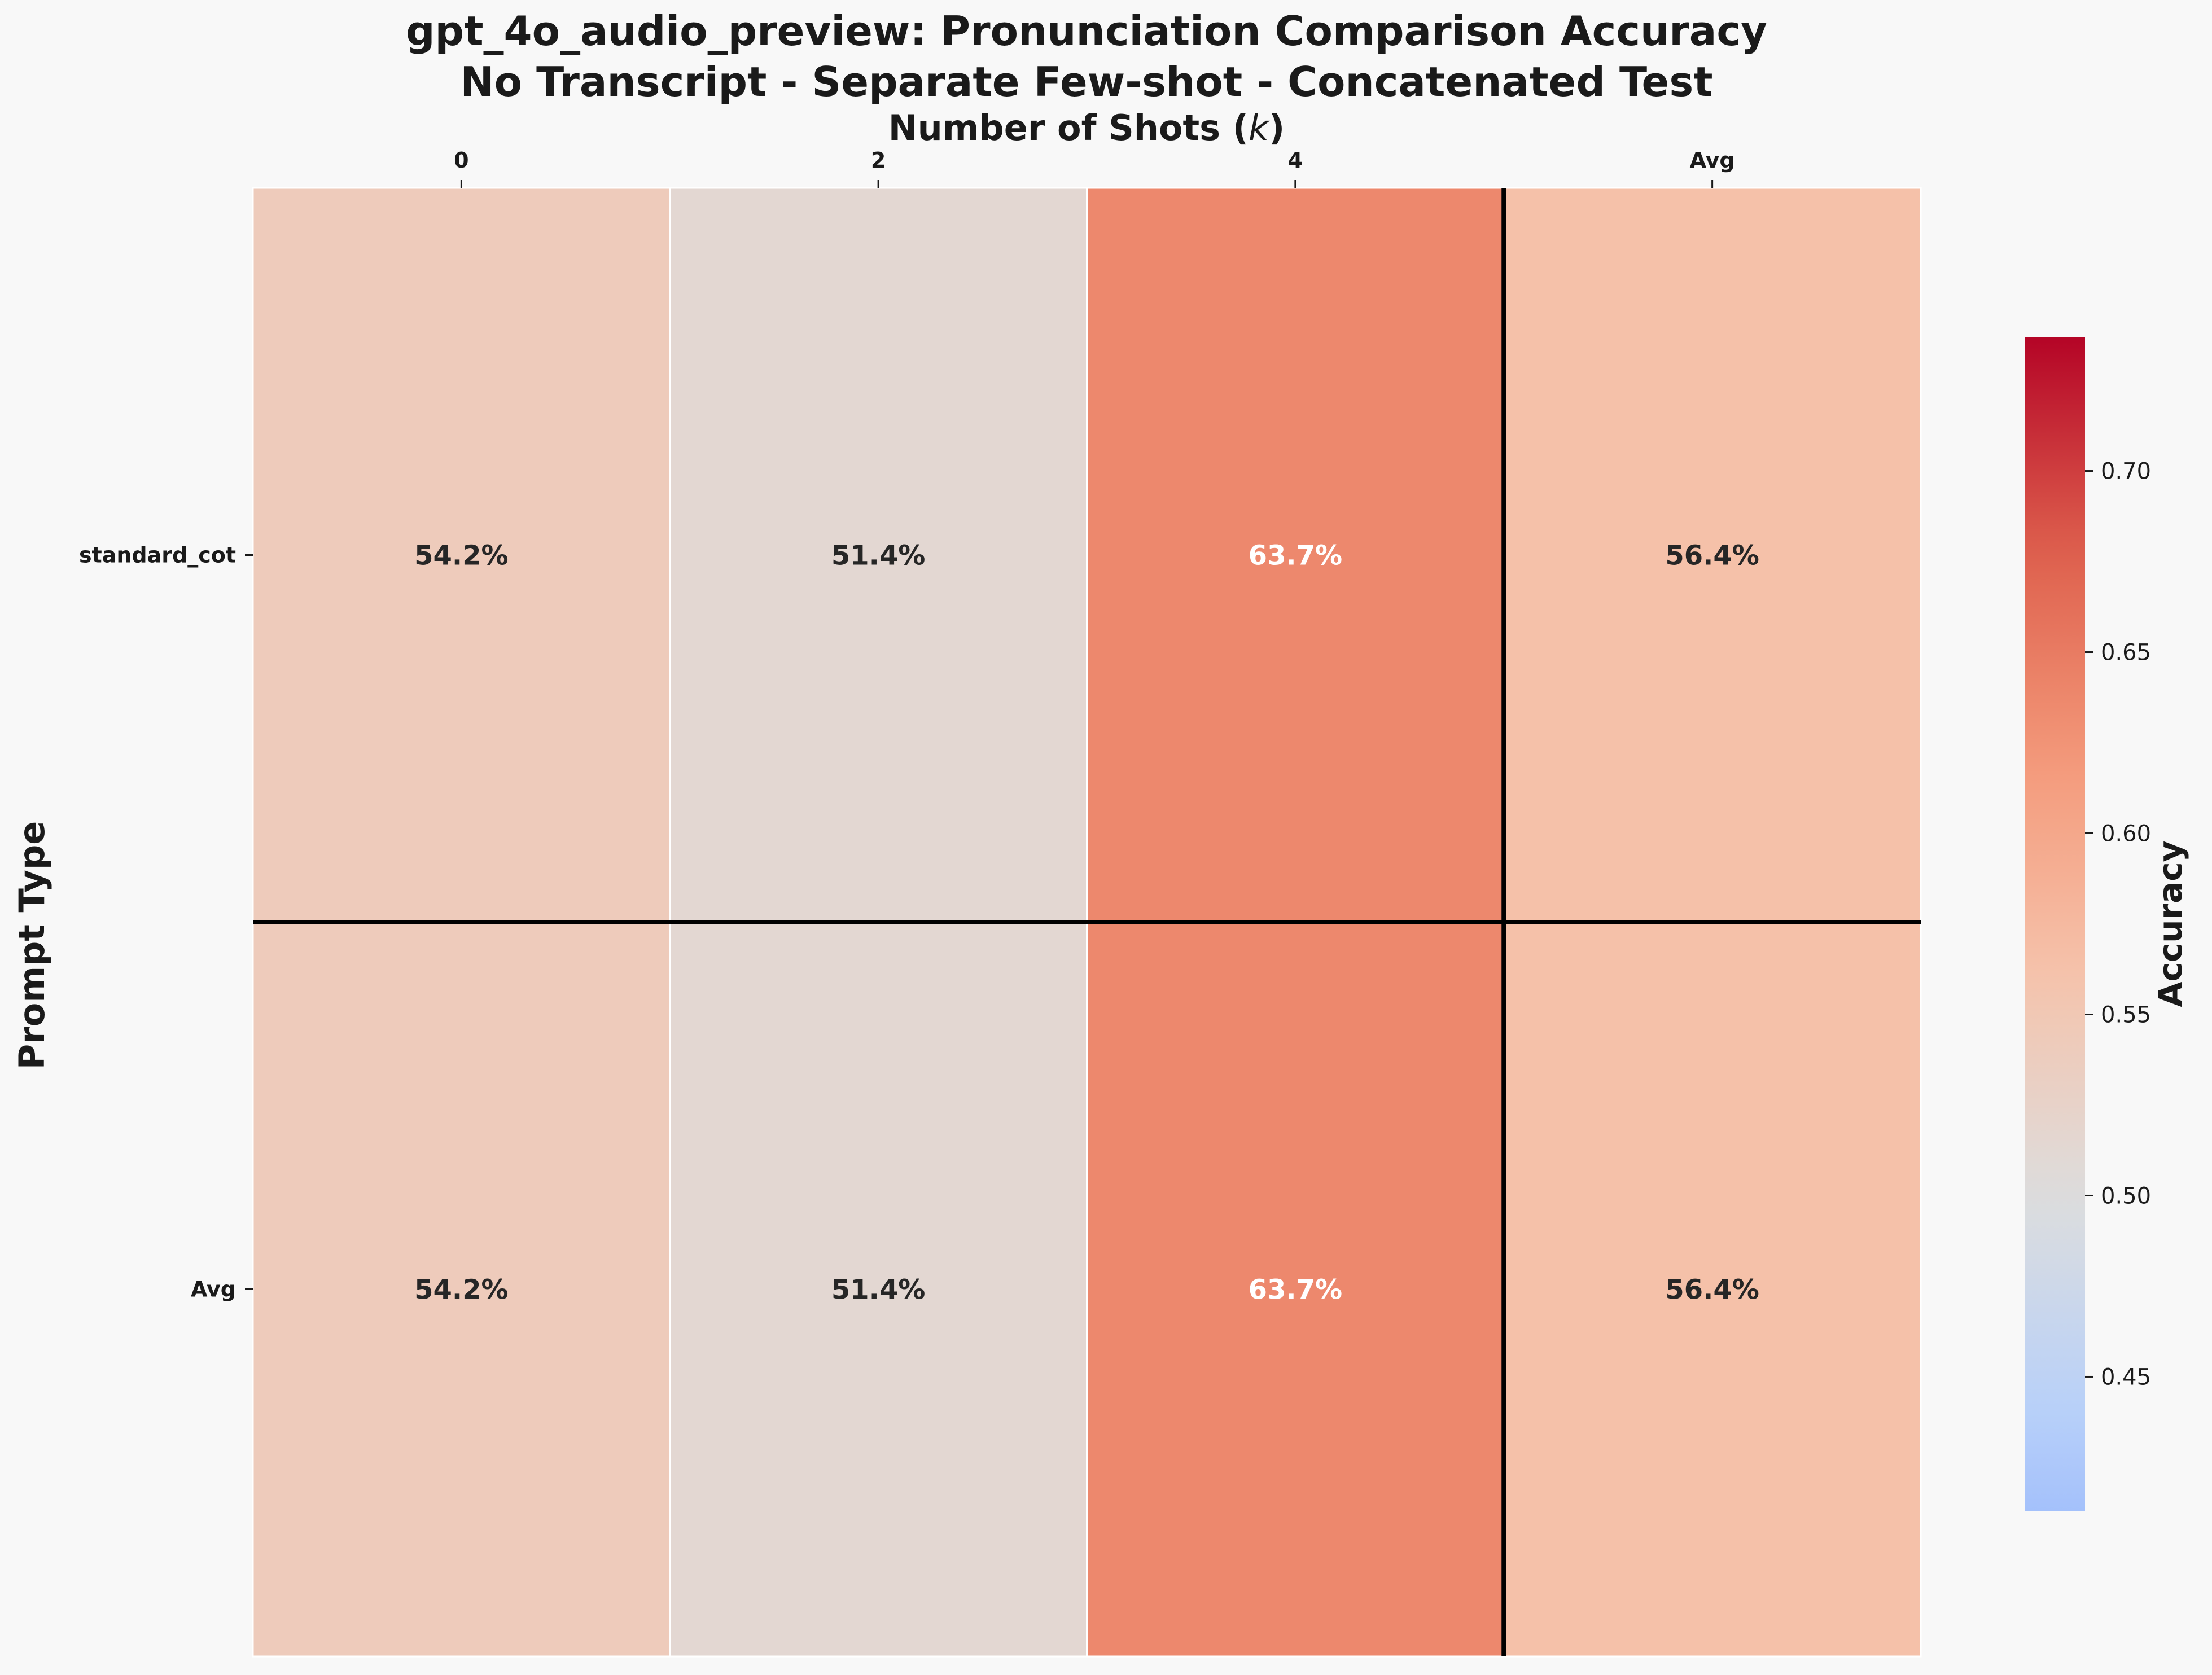 This screenshot has width=2212, height=1675. What do you see at coordinates (879, 160) in the screenshot?
I see `x-tick-label: 2` at bounding box center [879, 160].